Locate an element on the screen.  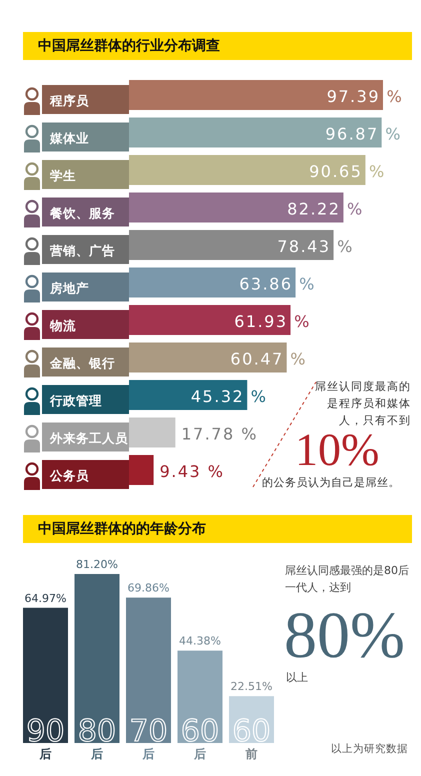
x-tick-label: 80后 is located at coordinates (97, 737).